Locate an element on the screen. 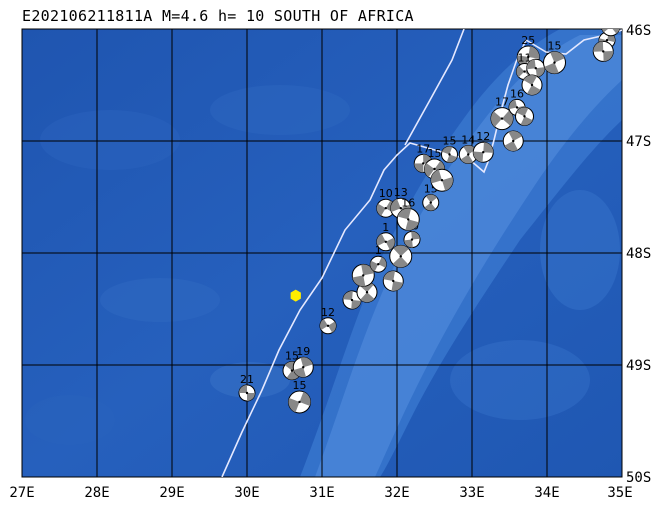 The width and height of the screenshot is (665, 507). y-tick-label: 46S is located at coordinates (638, 31).